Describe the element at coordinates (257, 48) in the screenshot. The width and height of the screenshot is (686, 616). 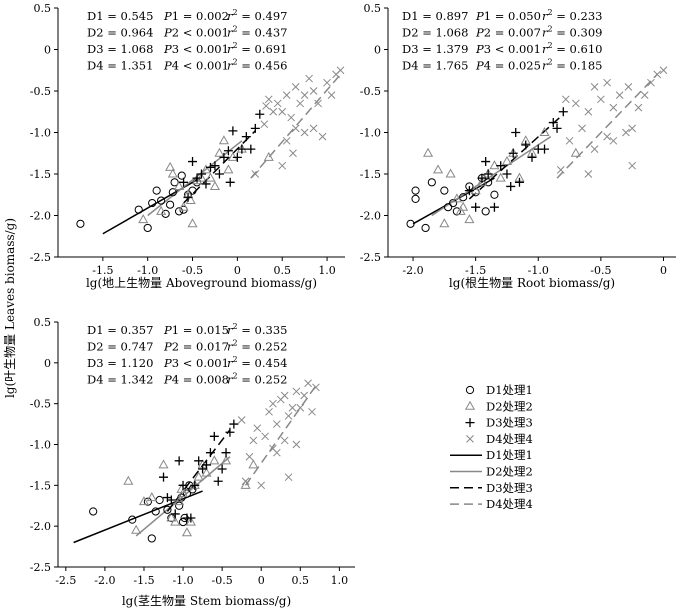
I see `stat-r2: r2 = 0.691` at that location.